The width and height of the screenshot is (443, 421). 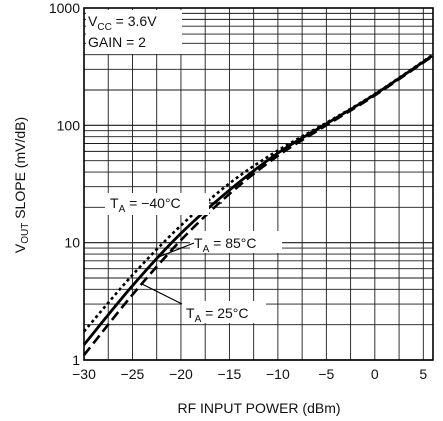 I want to click on series-label-dashed: TA = 85°C, so click(x=225, y=245).